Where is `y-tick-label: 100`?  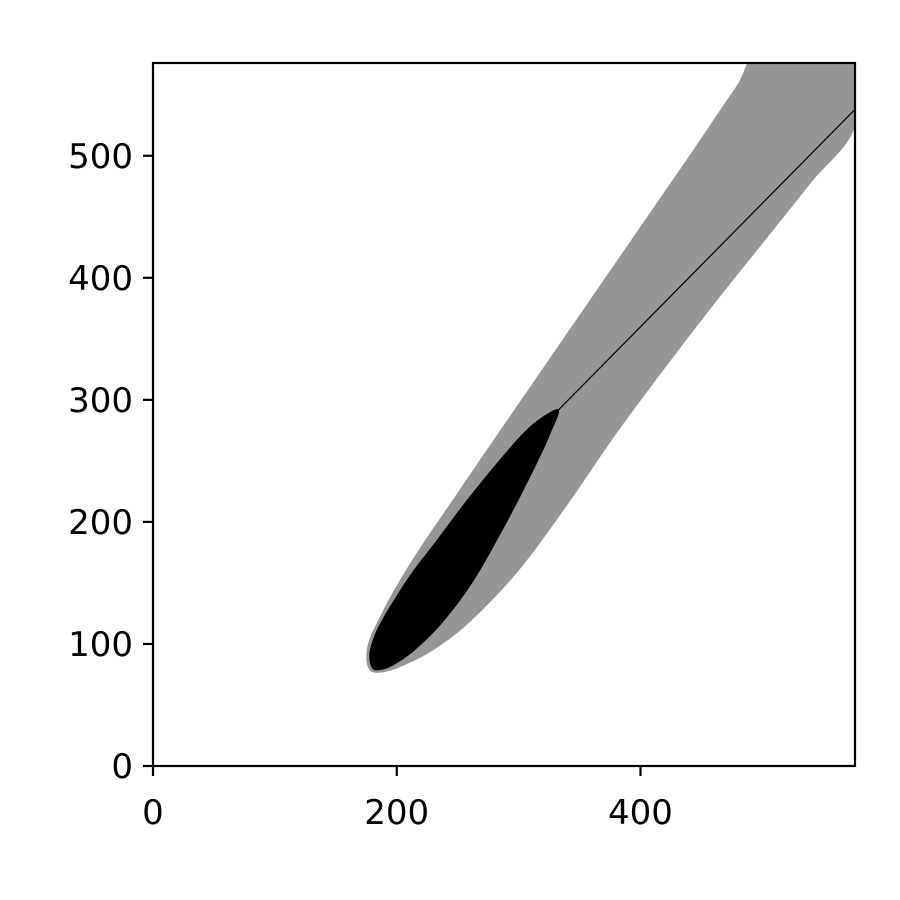
y-tick-label: 100 is located at coordinates (100, 645).